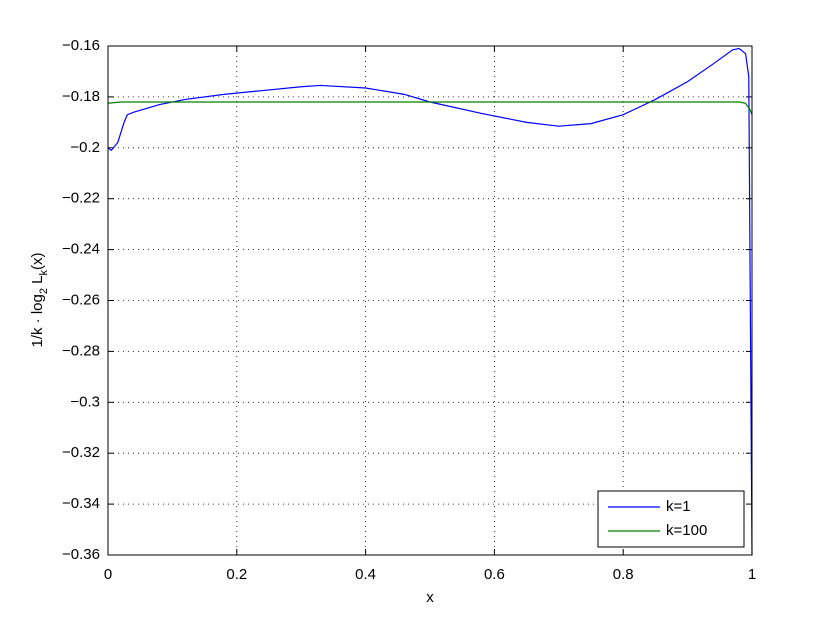 The height and width of the screenshot is (625, 830). I want to click on y-tick-label: −0.36, so click(81, 554).